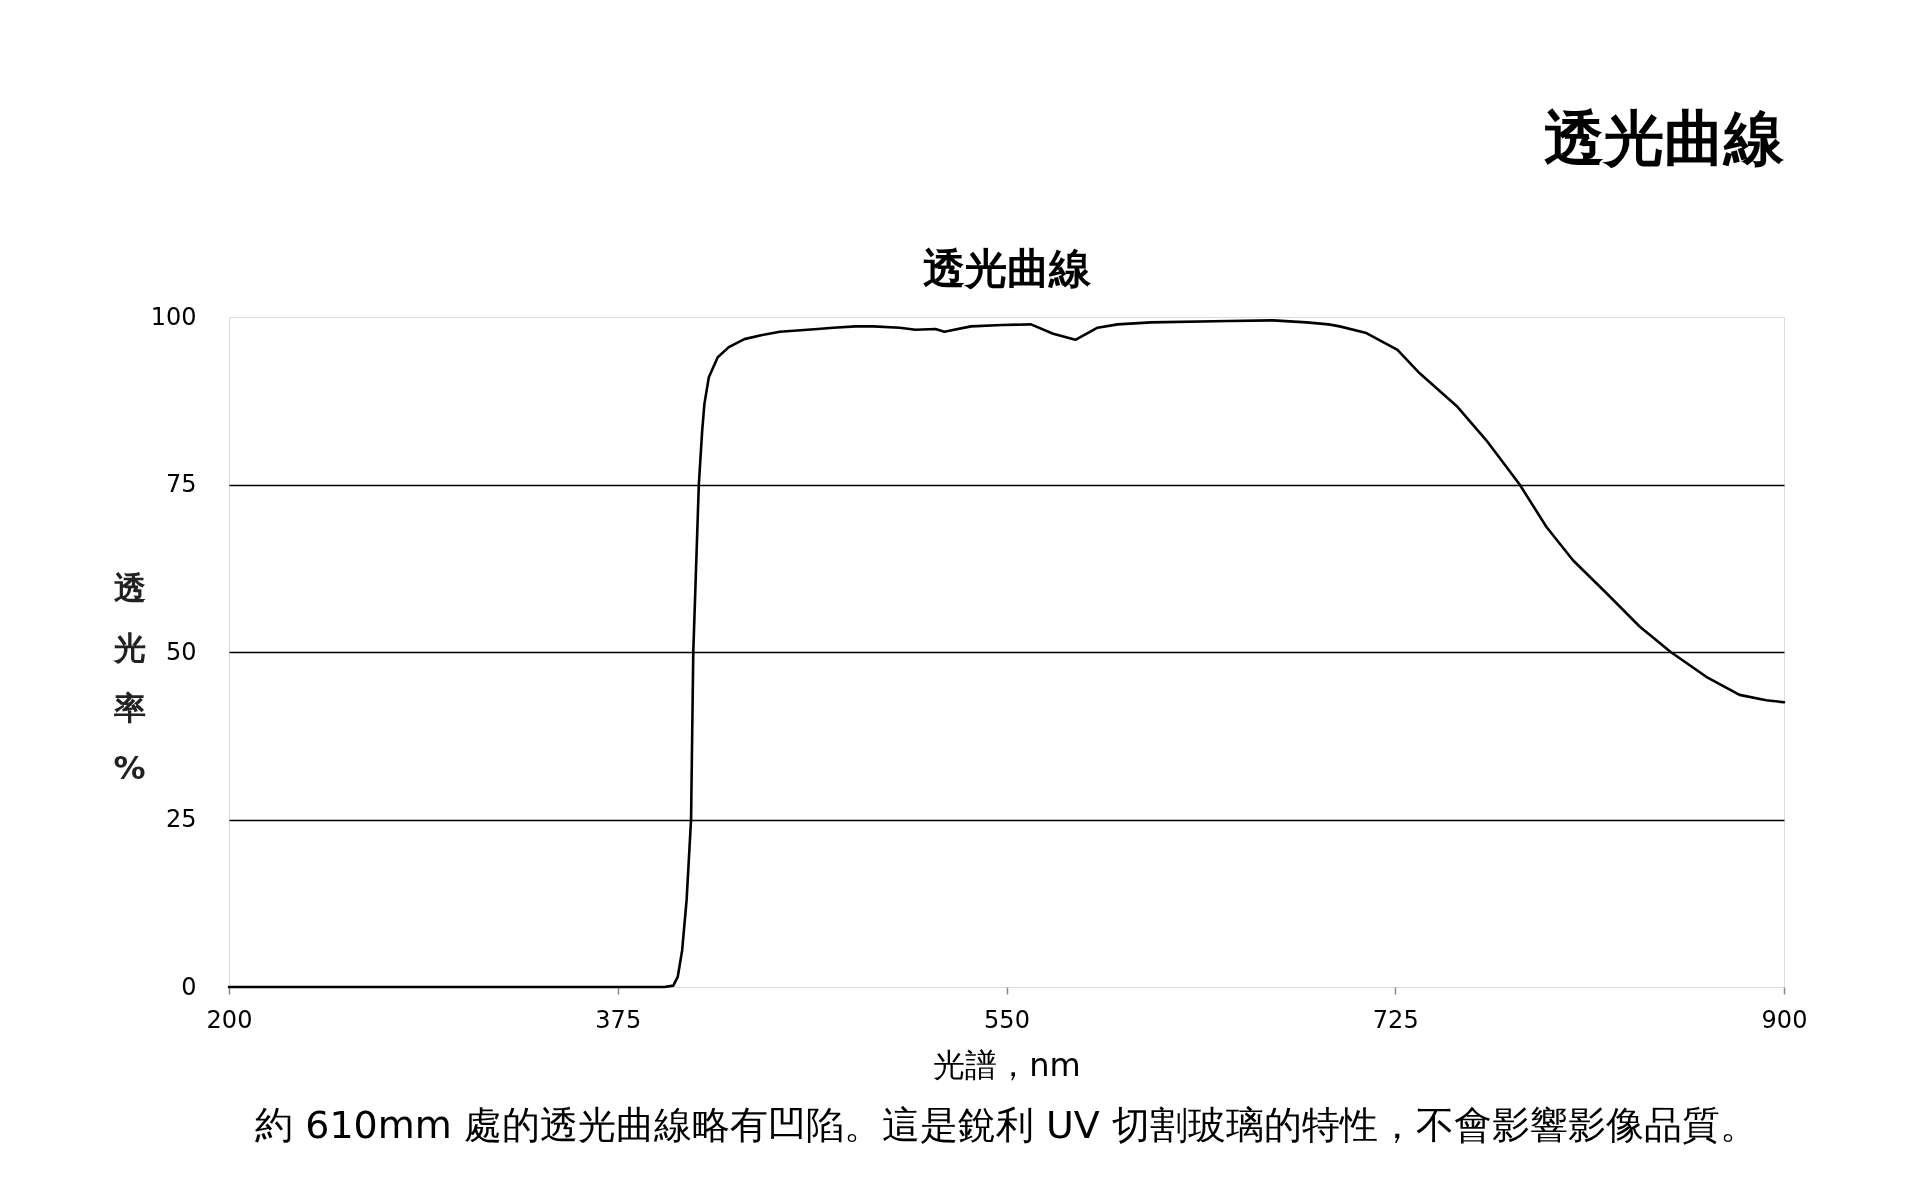 The height and width of the screenshot is (1200, 1920). Describe the element at coordinates (1395, 1019) in the screenshot. I see `x-tick-label: 725` at that location.